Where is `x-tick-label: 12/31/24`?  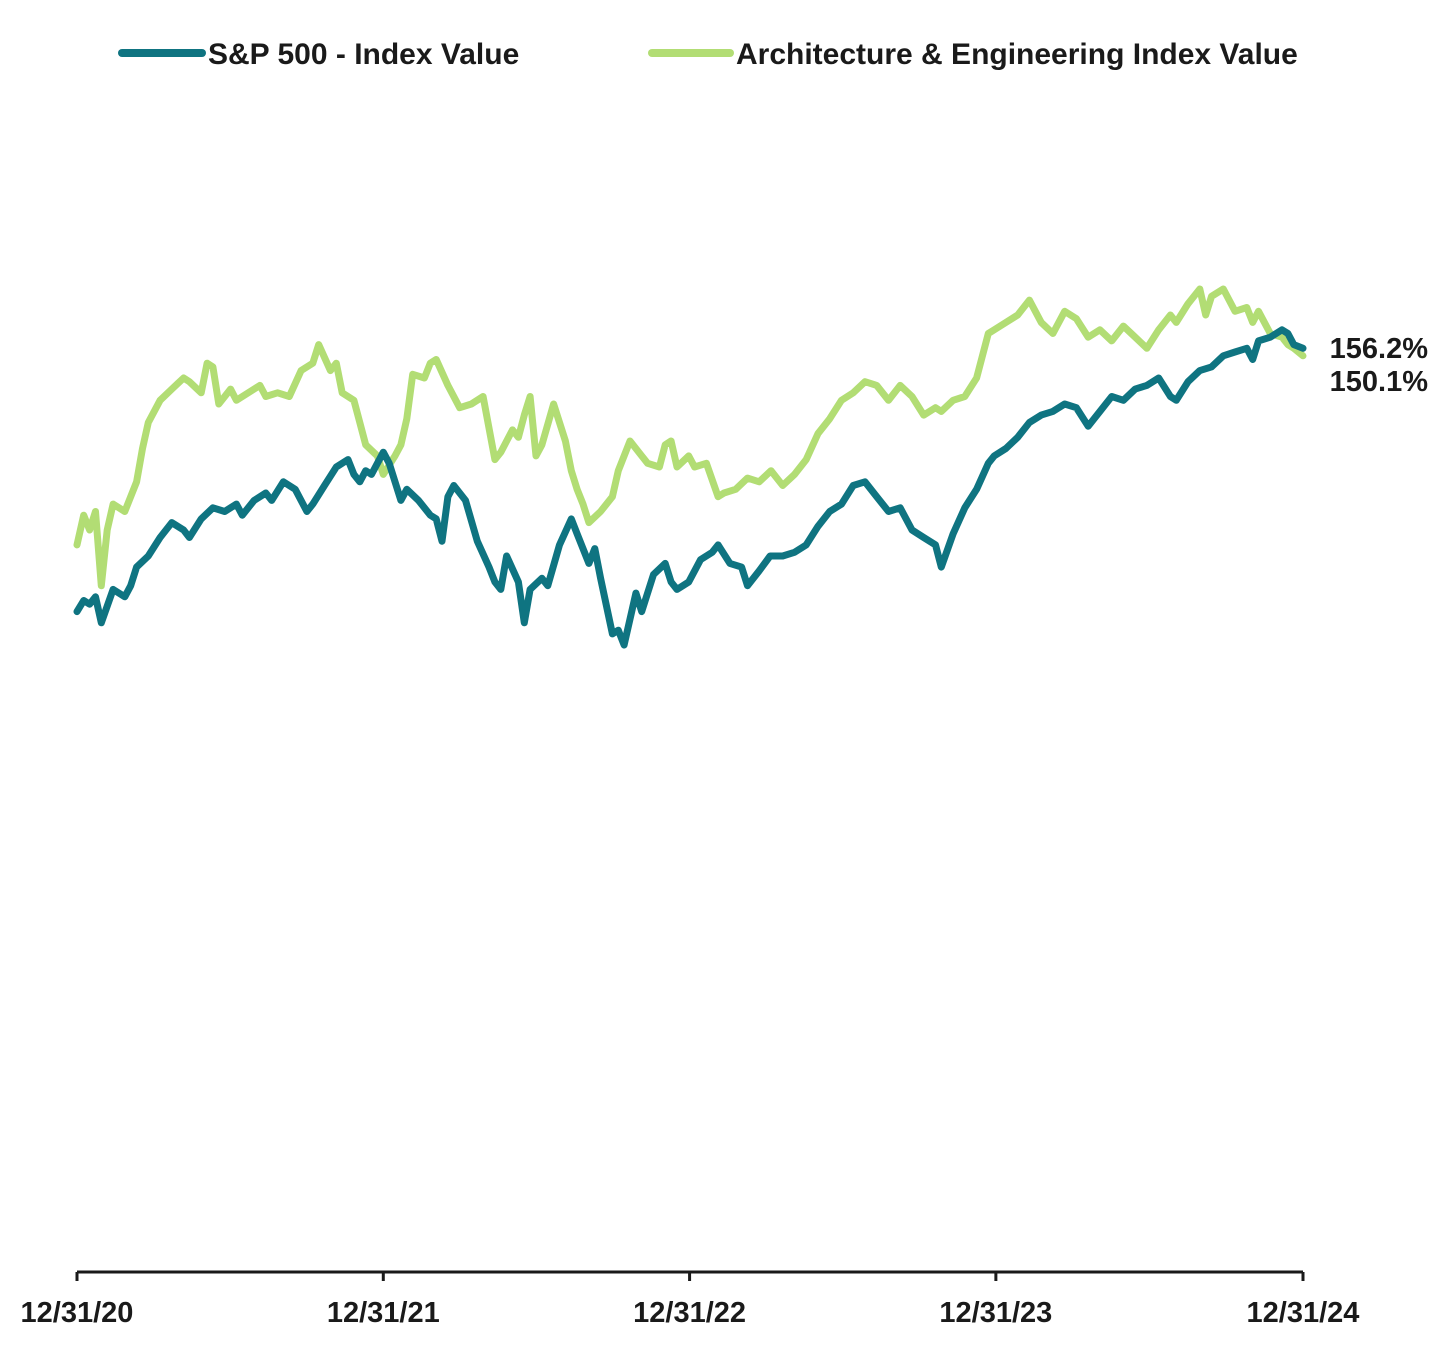 x-tick-label: 12/31/24 is located at coordinates (1303, 1313).